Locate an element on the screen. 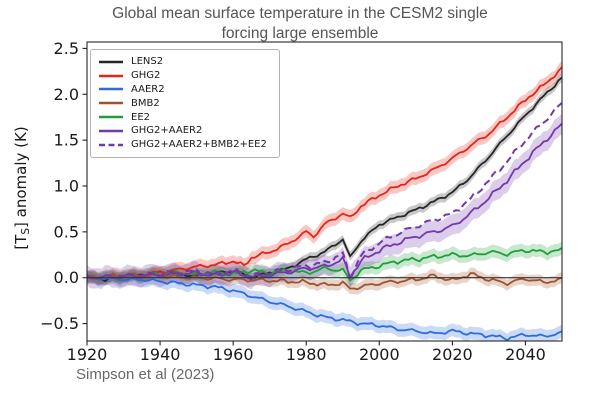 The width and height of the screenshot is (600, 400). y-tick-label: 1.5 is located at coordinates (66, 140).